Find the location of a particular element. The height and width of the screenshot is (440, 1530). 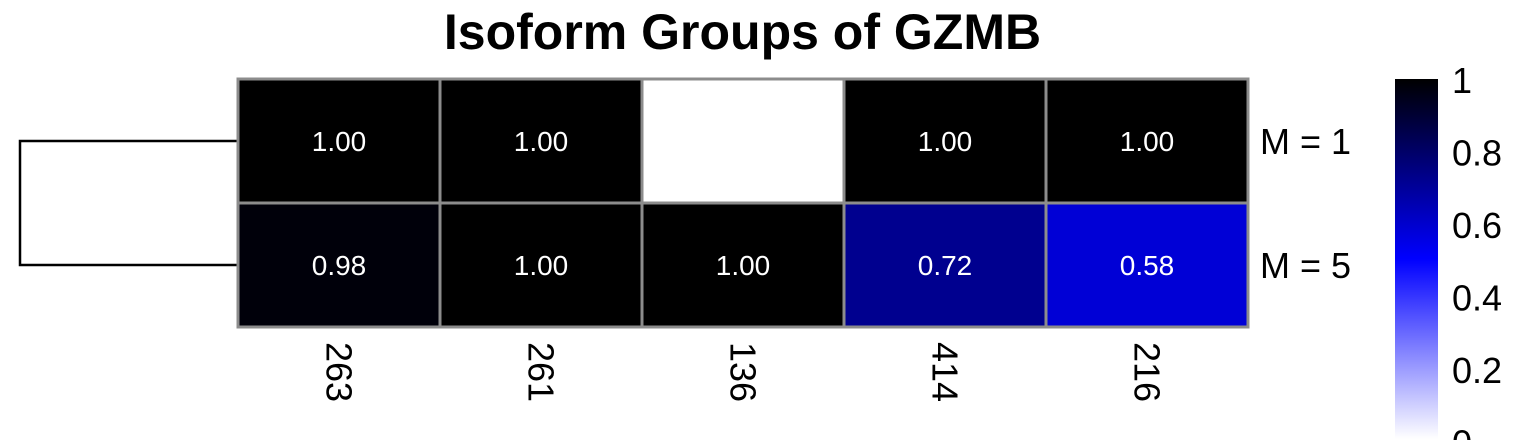

color-scale-tick-label: 1 is located at coordinates (1462, 80).